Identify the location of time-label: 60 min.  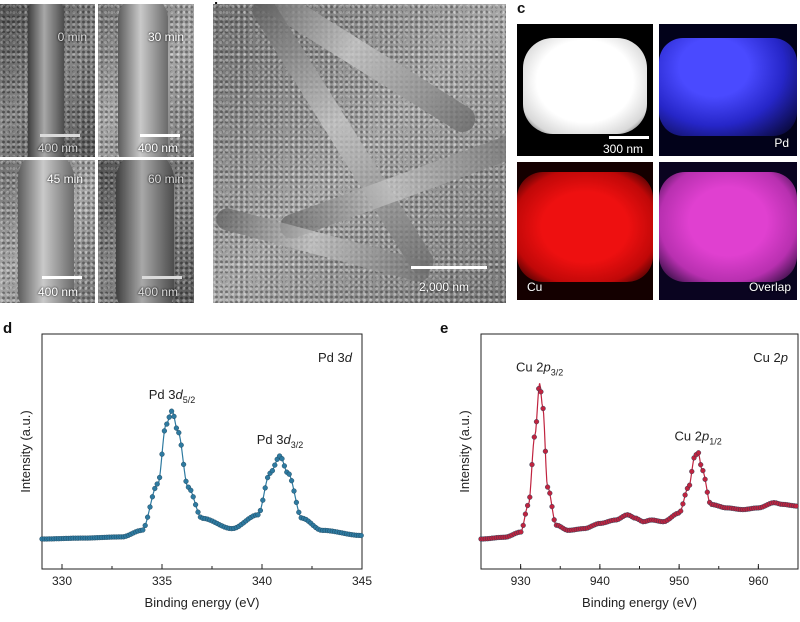
(165, 179).